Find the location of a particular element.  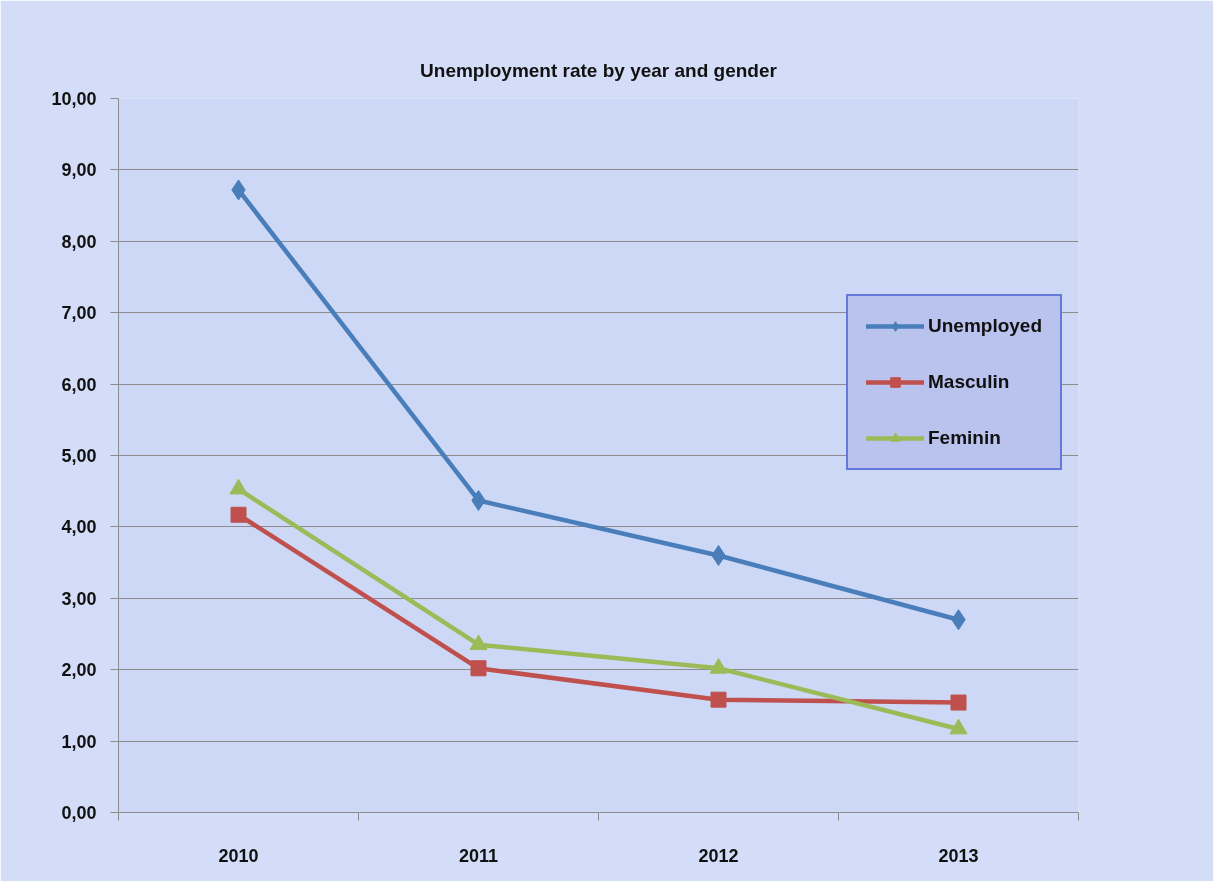

y-tick-label: 4,00 is located at coordinates (79, 527).